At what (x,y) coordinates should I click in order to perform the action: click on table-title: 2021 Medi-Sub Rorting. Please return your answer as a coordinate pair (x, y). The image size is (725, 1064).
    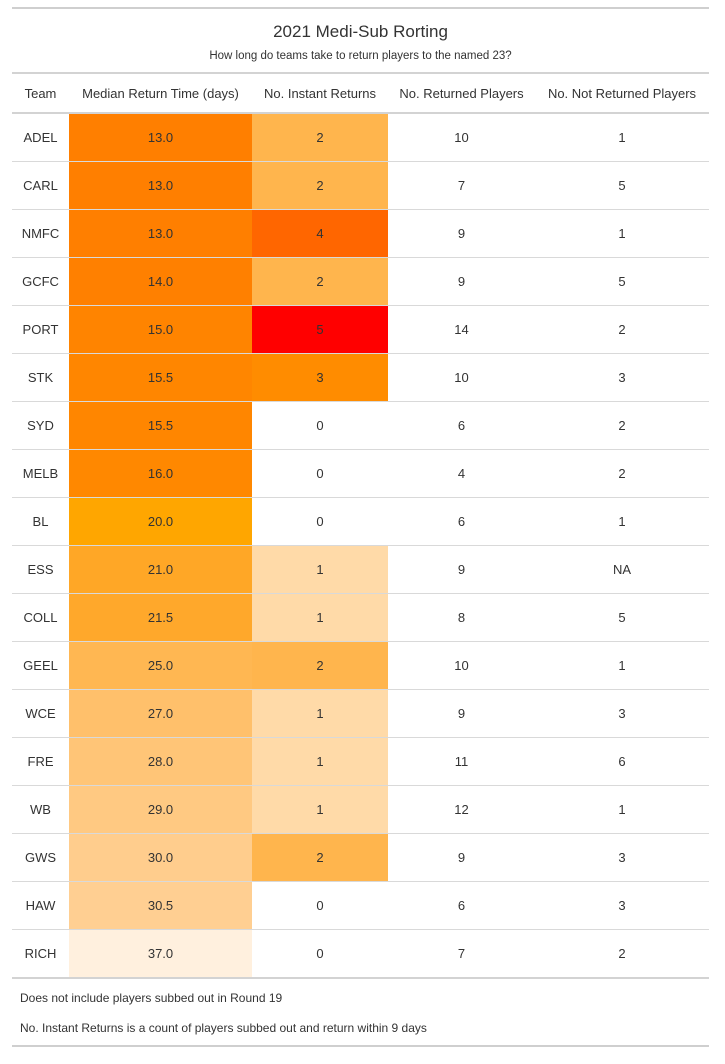
    Looking at the image, I should click on (360, 31).